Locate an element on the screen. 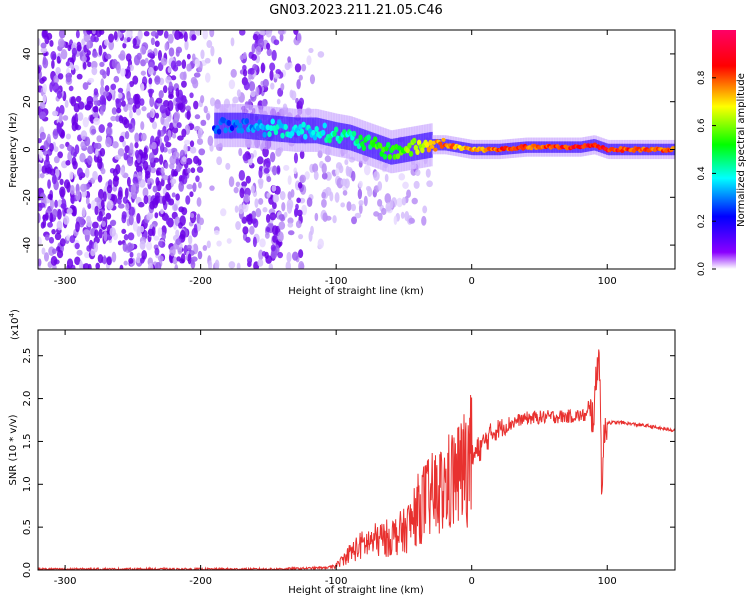  y-tick-label: 40 is located at coordinates (27, 54).